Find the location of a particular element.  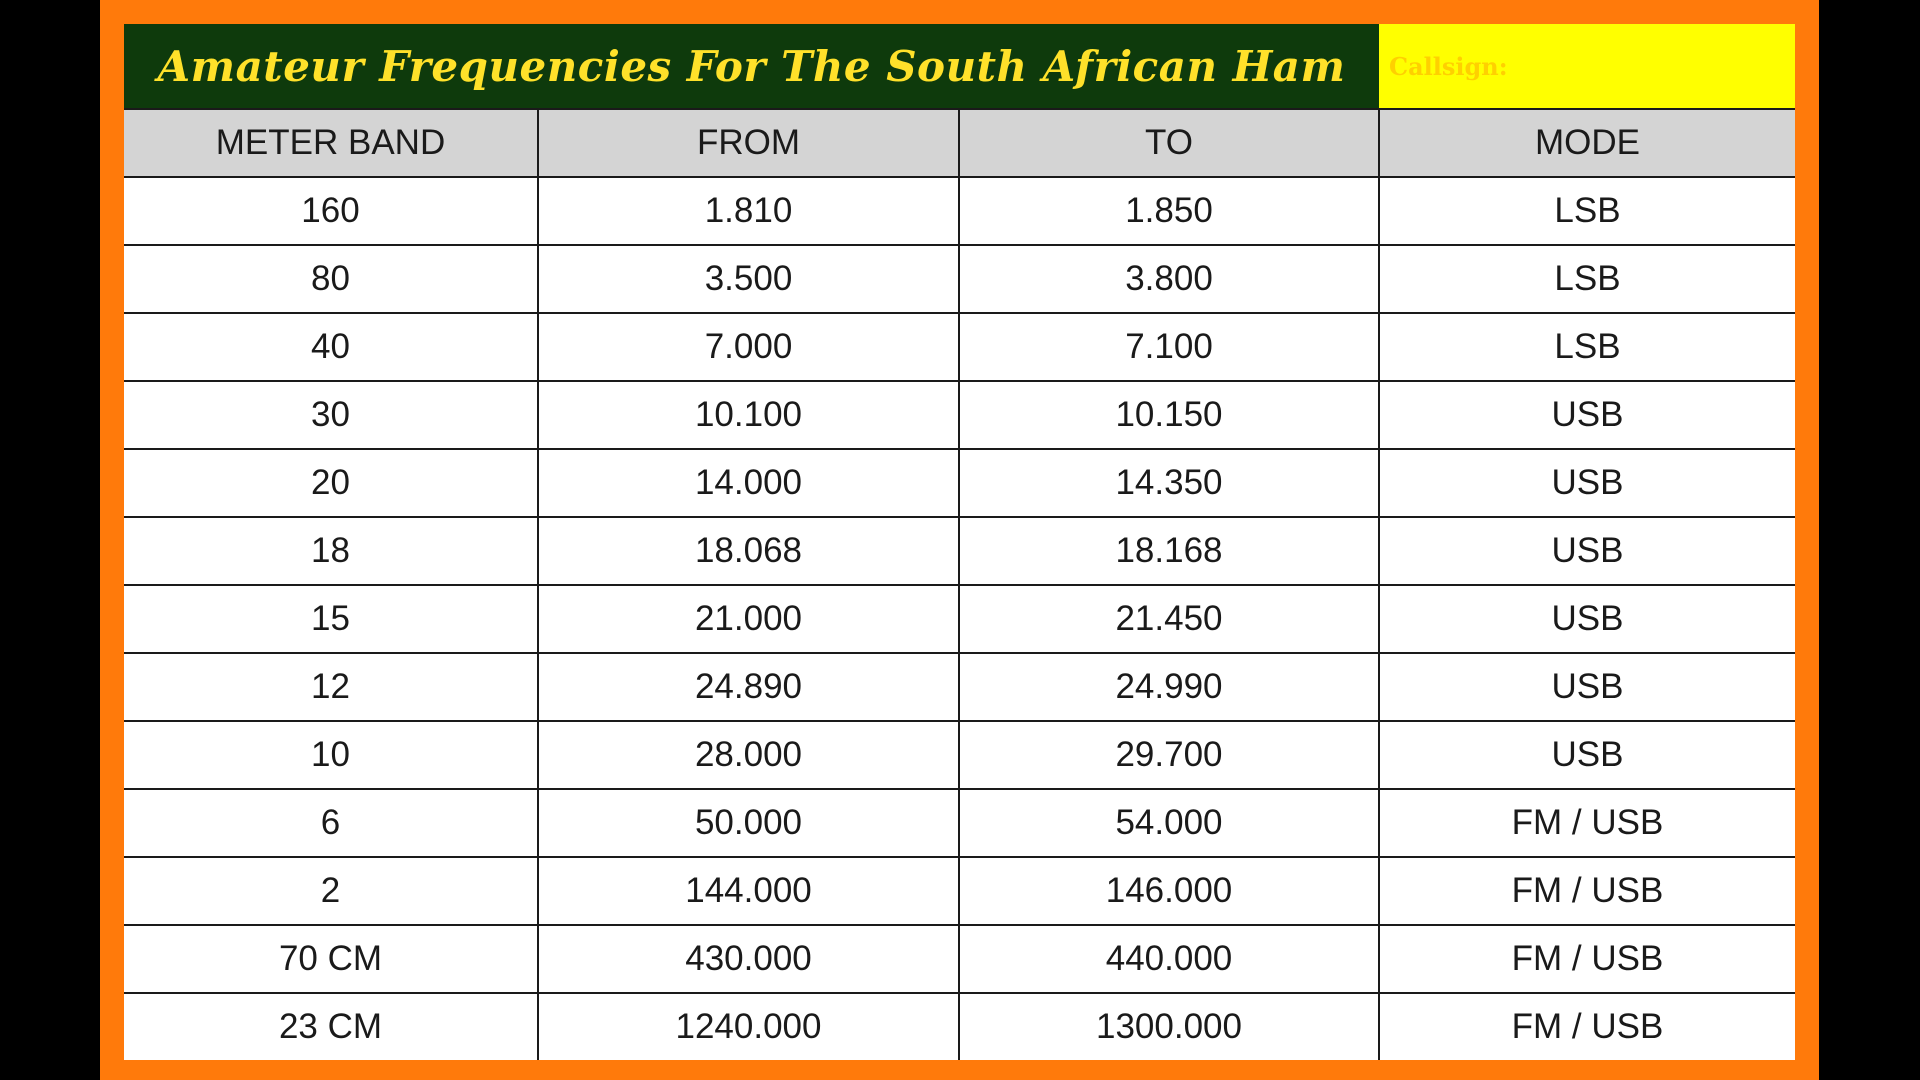

cell-band: 23 CM is located at coordinates (331, 1026).